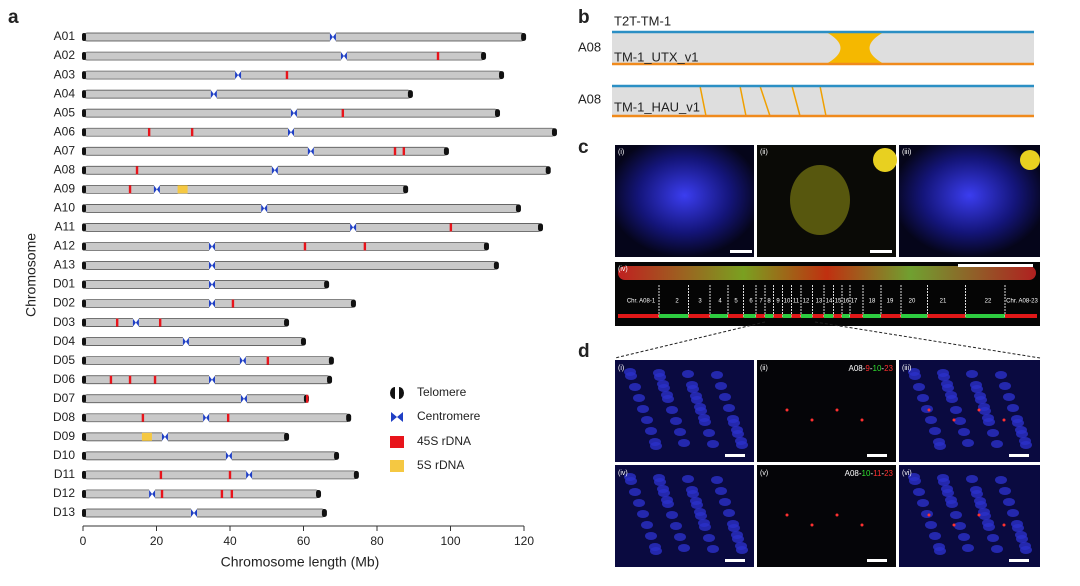 This screenshot has height=586, width=1080. I want to click on image-cell: (vi), so click(969, 516).